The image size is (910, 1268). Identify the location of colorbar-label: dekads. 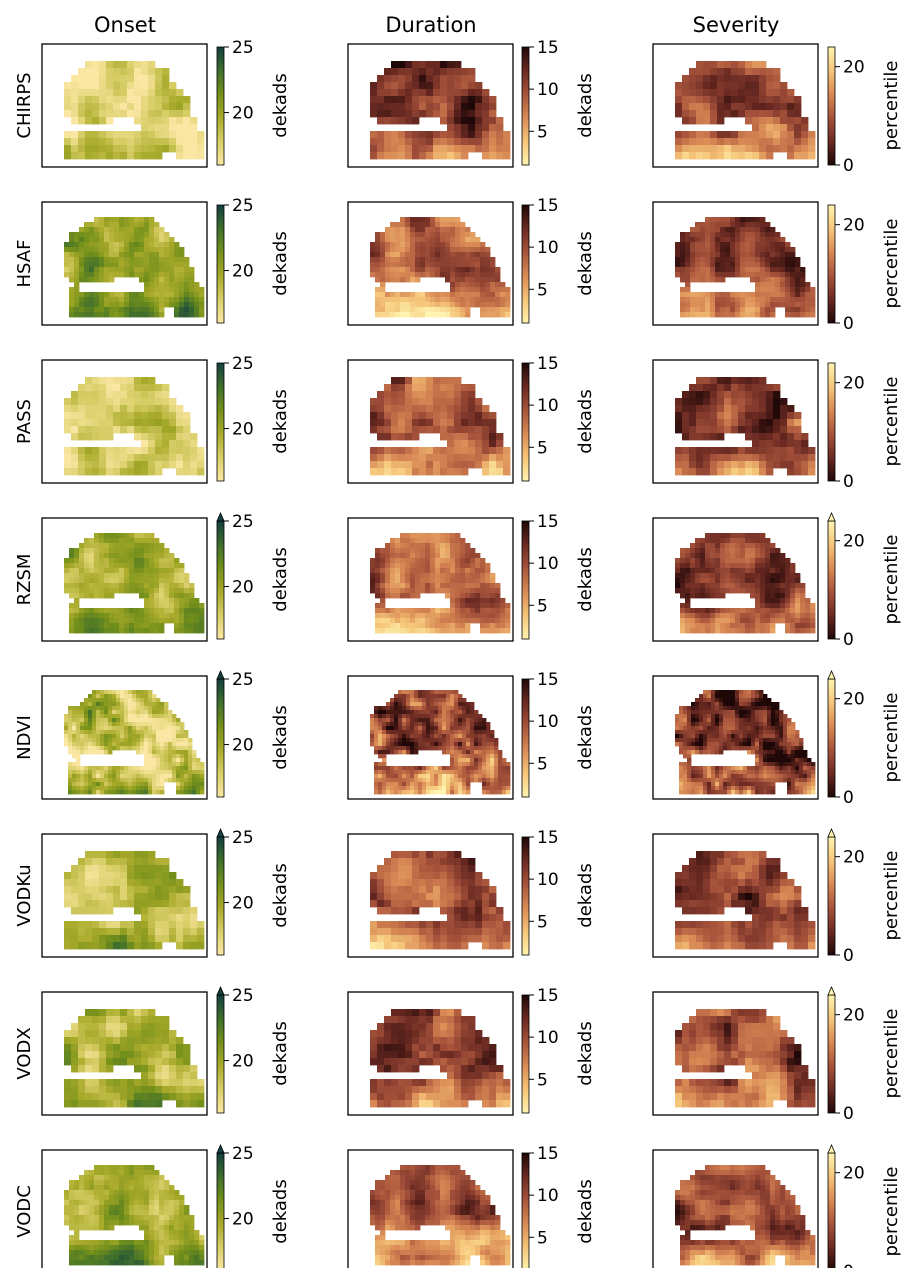
(280, 421).